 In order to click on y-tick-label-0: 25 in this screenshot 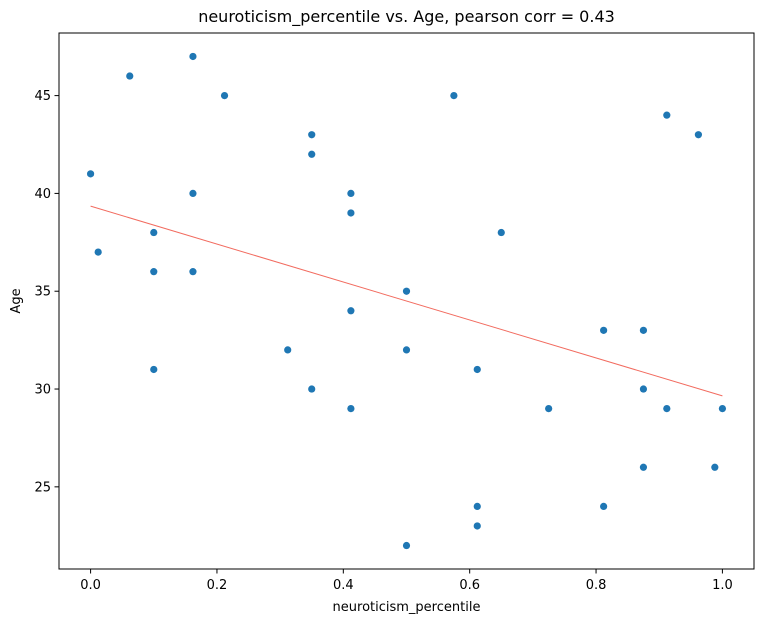, I will do `click(42, 487)`.